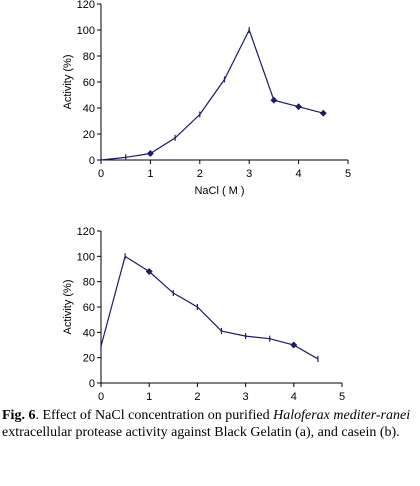 Image resolution: width=420 pixels, height=486 pixels. What do you see at coordinates (19, 415) in the screenshot?
I see `caption-fig-label: Fig. 6` at bounding box center [19, 415].